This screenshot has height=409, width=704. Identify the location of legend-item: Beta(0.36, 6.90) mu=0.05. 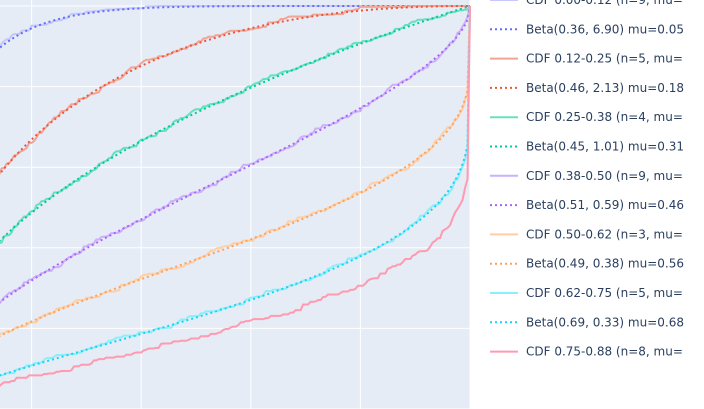
(587, 29).